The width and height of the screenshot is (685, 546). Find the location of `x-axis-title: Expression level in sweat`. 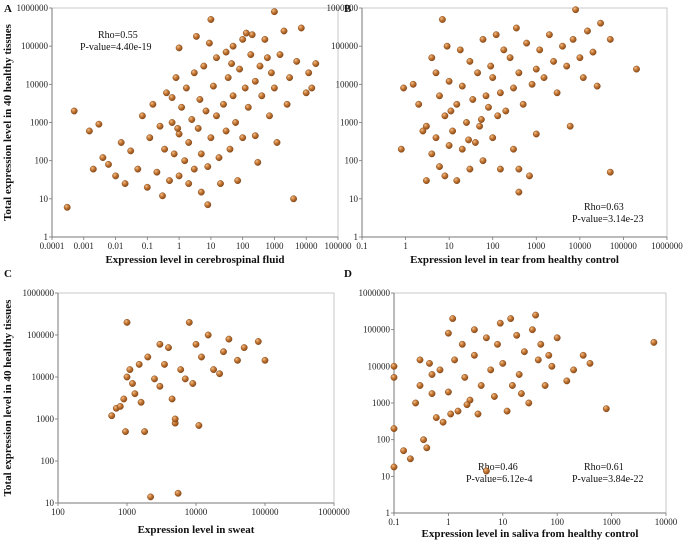

x-axis-title: Expression level in sweat is located at coordinates (196, 530).